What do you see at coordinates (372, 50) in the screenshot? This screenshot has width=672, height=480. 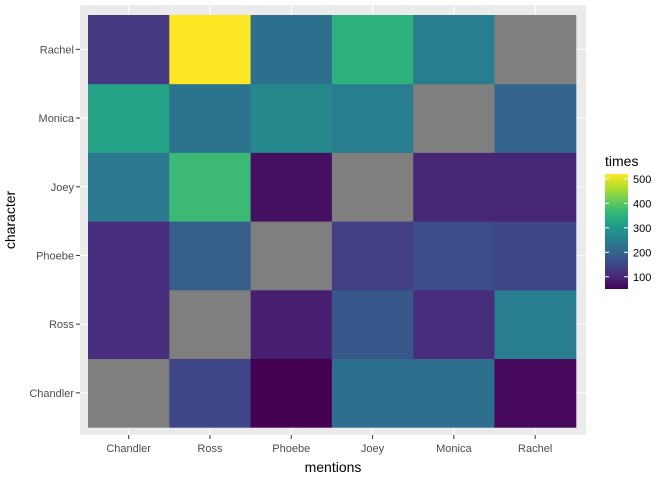 I see `heatmap-cell-rachel-joey` at bounding box center [372, 50].